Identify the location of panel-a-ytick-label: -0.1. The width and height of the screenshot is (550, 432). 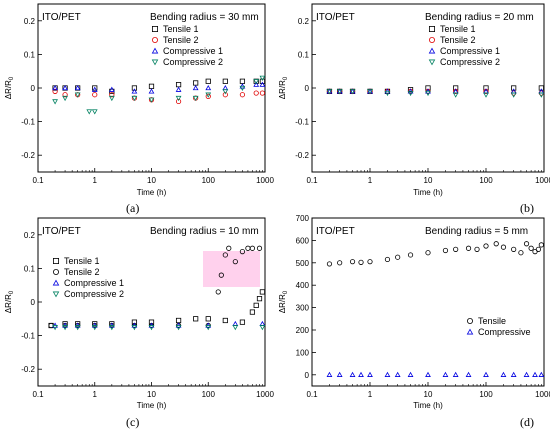
(28, 122).